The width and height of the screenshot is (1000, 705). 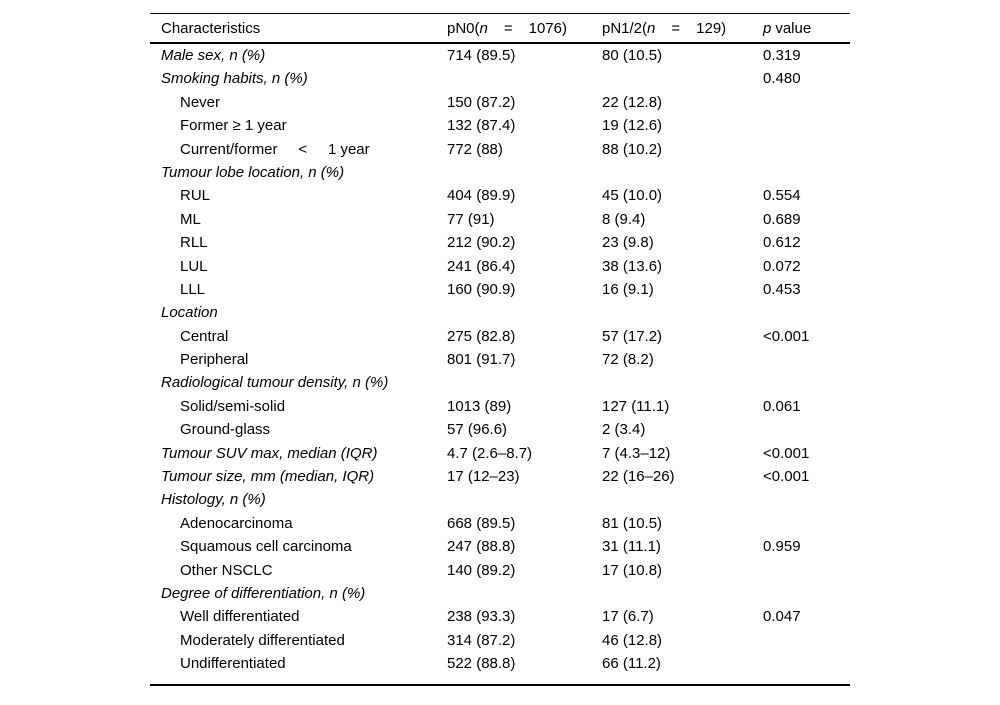 What do you see at coordinates (471, 219) in the screenshot?
I see `pn0-value: 77 (91)` at bounding box center [471, 219].